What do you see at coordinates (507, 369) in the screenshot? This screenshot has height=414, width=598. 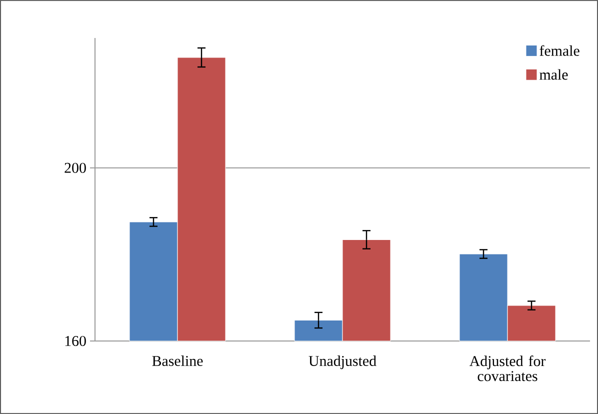 I see `x-tick-label: Adjusted for covariates` at bounding box center [507, 369].